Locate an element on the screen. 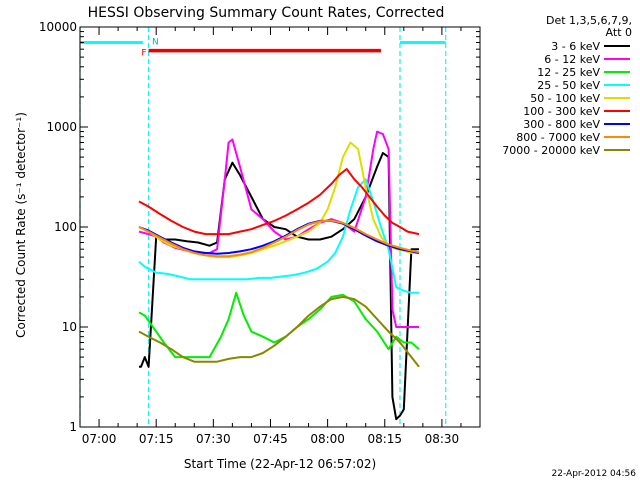 The height and width of the screenshot is (484, 640). legend-header-line-1: Att 0 is located at coordinates (619, 32).